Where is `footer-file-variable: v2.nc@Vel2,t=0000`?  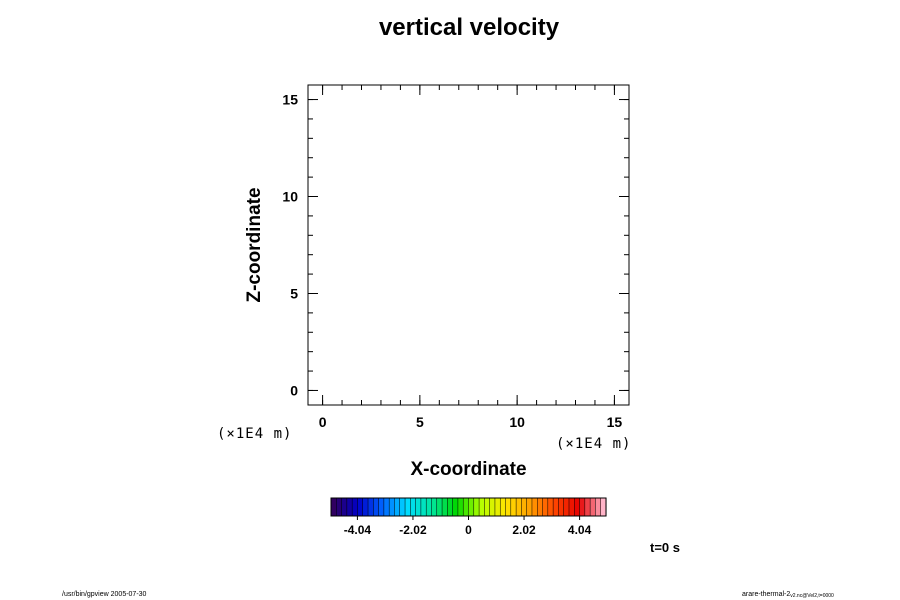
footer-file-variable: v2.nc@Vel2,t=0000 is located at coordinates (812, 596).